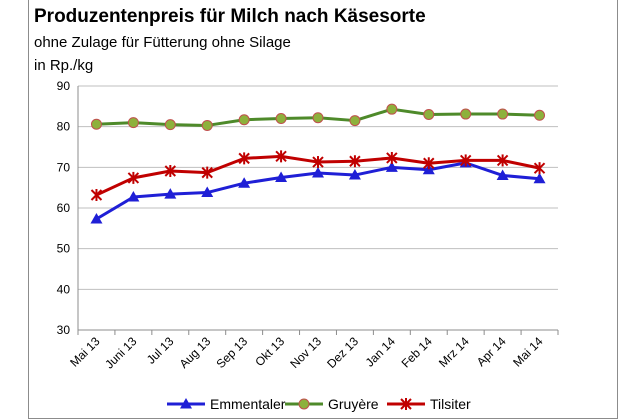  Describe the element at coordinates (305, 352) in the screenshot. I see `x-tick-label: Nov 13` at that location.